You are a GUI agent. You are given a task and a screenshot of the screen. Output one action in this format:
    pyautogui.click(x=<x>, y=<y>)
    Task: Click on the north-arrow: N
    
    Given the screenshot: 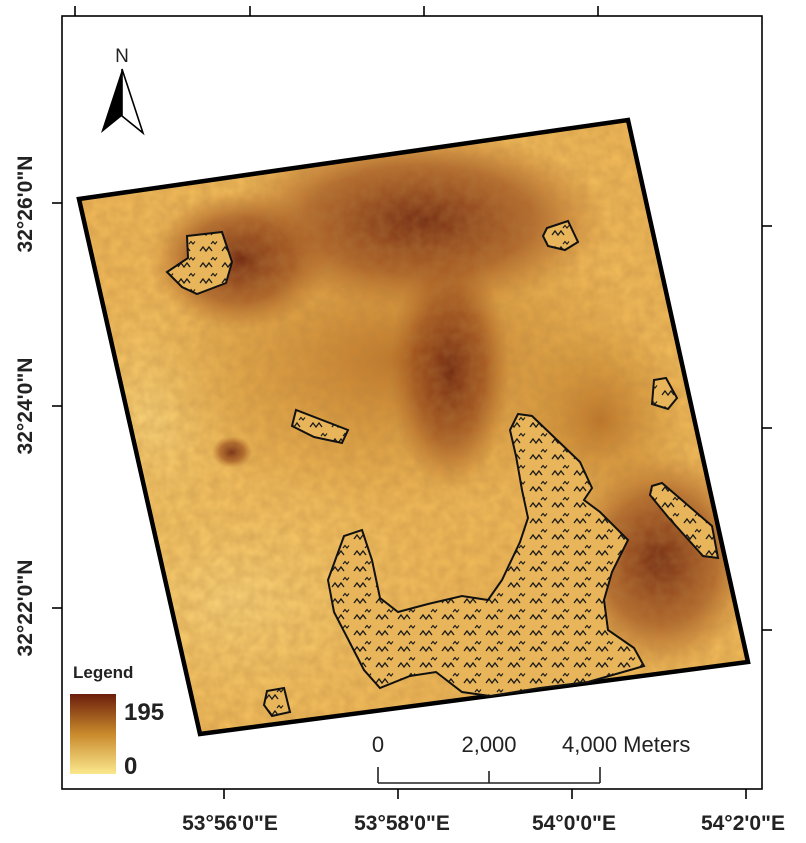 What is the action you would take?
    pyautogui.click(x=123, y=91)
    